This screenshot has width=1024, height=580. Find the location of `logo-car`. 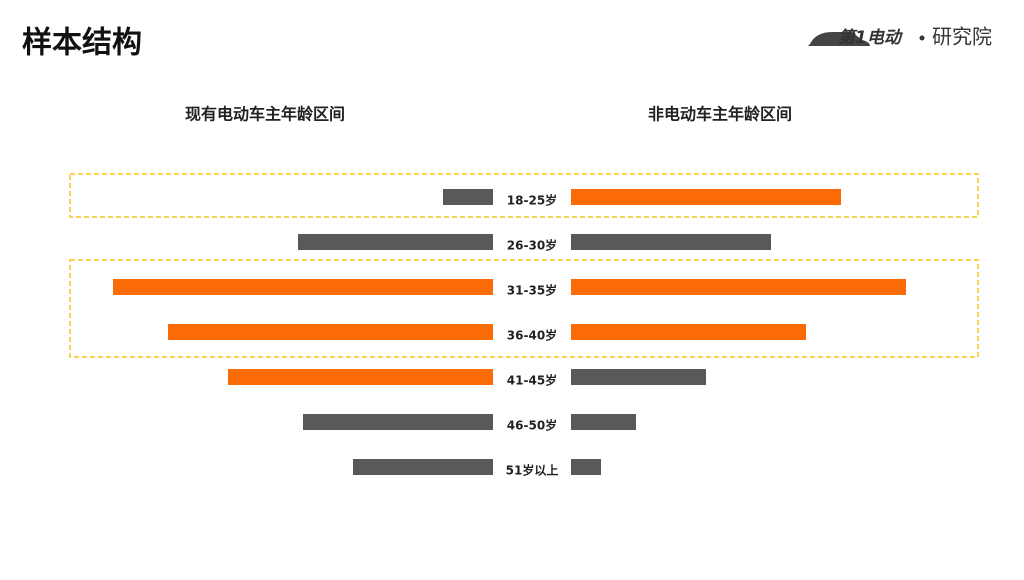

logo-car is located at coordinates (839, 39).